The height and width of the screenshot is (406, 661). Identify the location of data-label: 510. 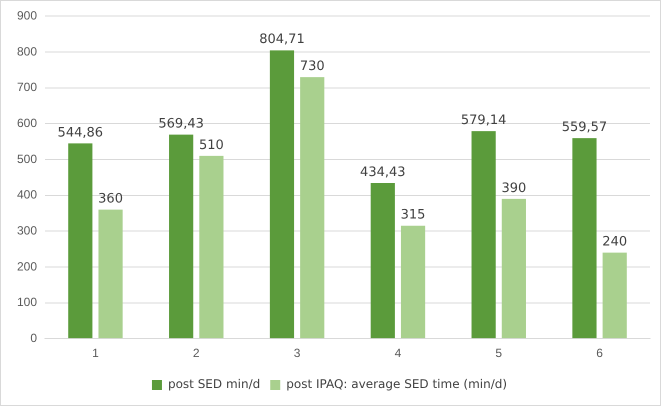
(211, 145).